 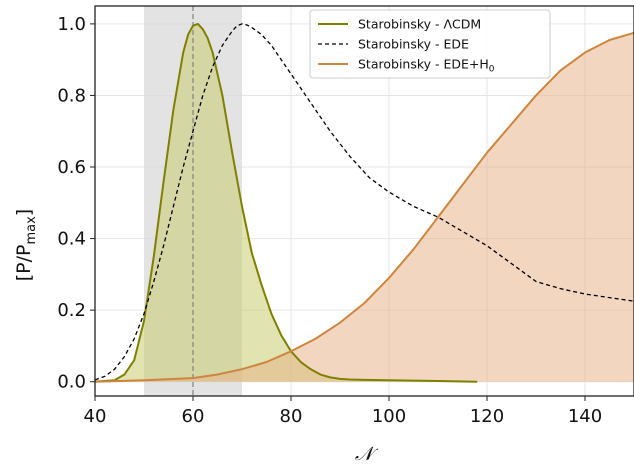 I want to click on y-axis-label: [P/Pmax], so click(x=26, y=245).